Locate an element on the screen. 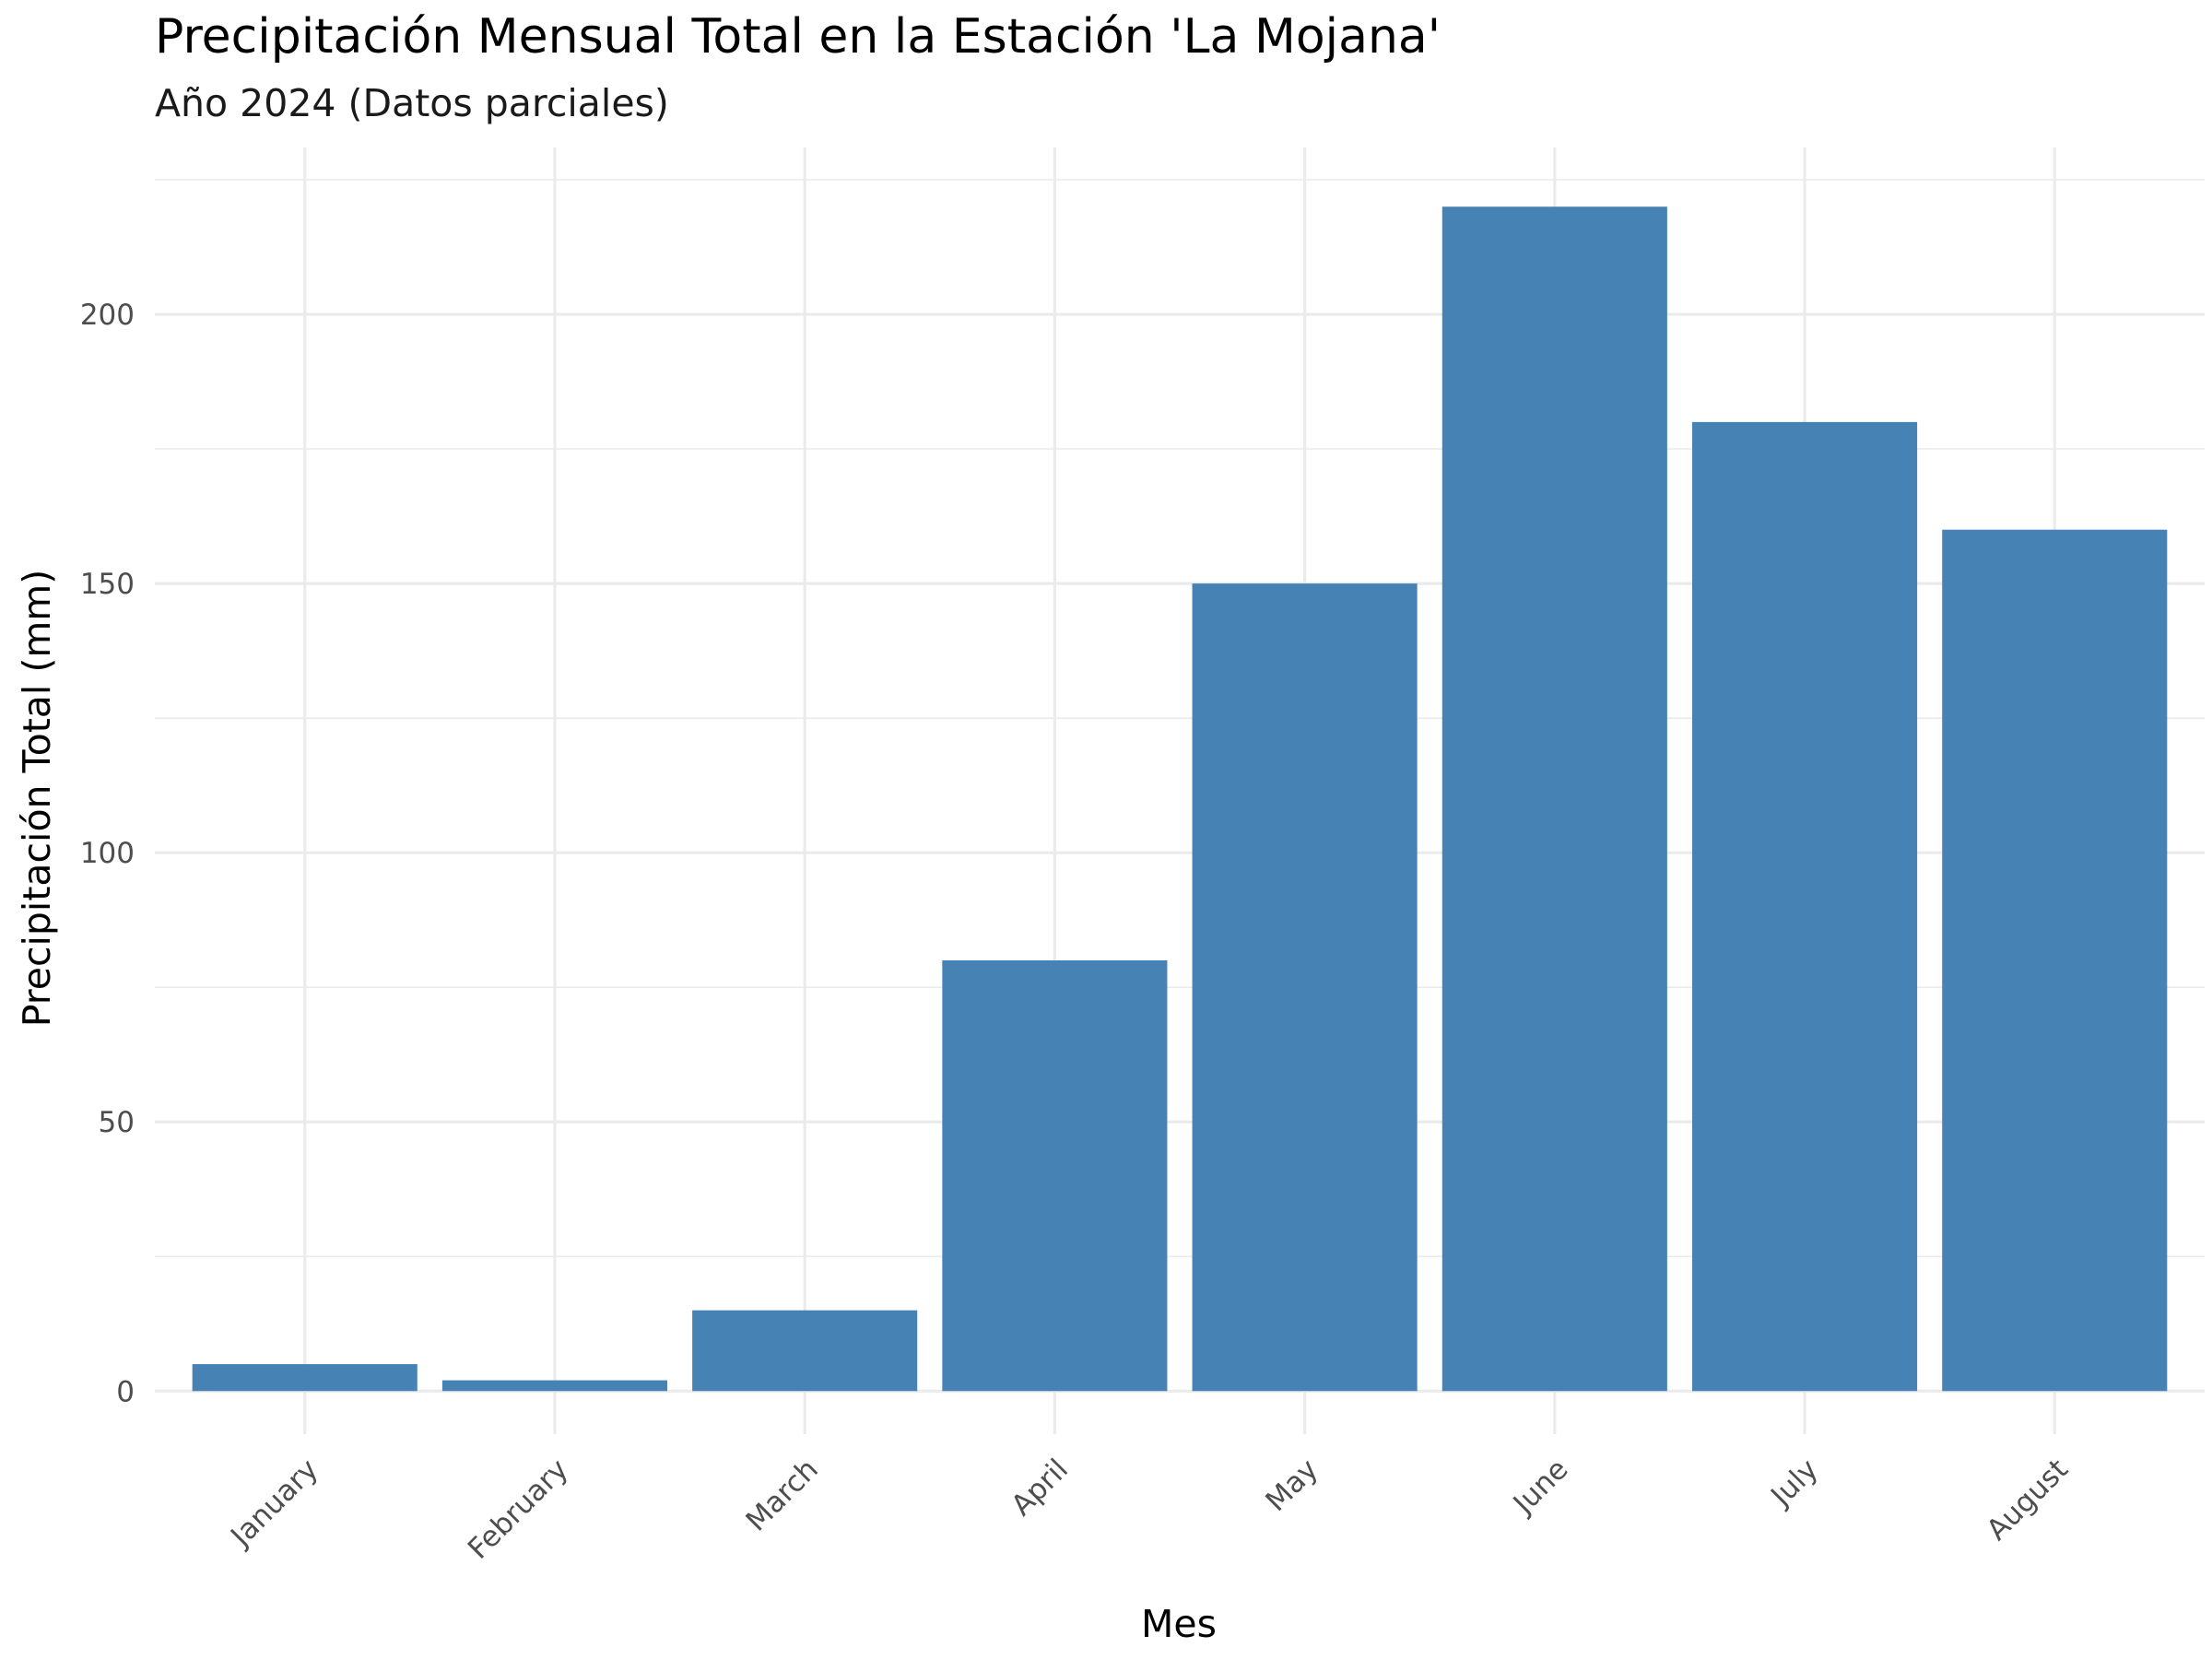 This screenshot has width=2212, height=1659. x-axis-title: Mes is located at coordinates (1179, 1624).